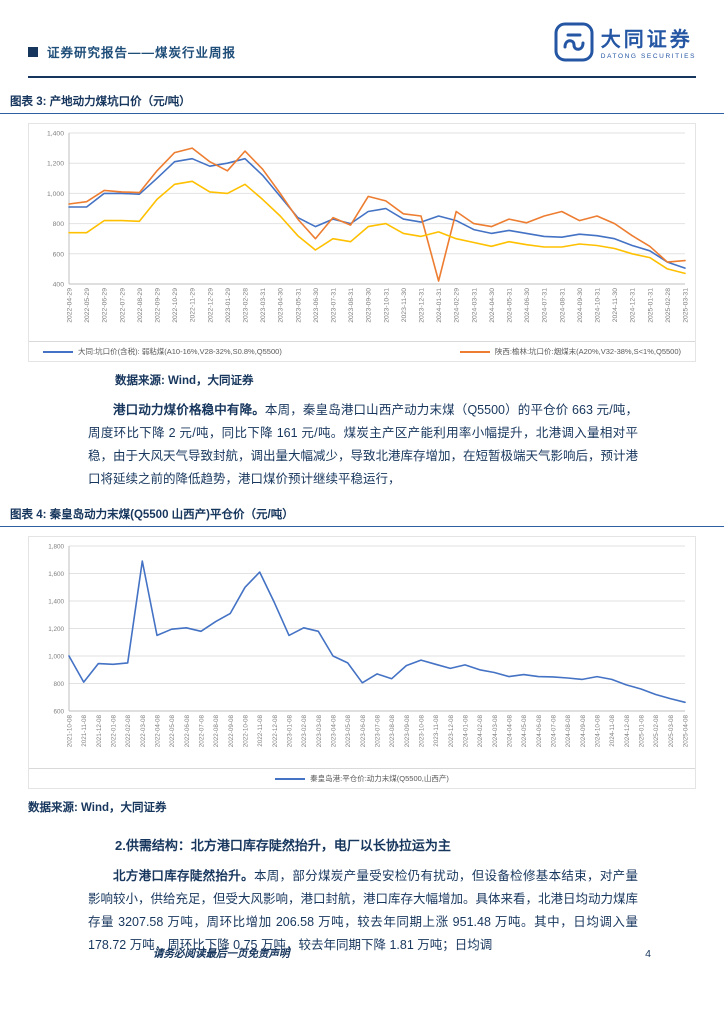 The height and width of the screenshot is (1024, 724). I want to click on svg-text: 2024-01-31, so click(439, 305).